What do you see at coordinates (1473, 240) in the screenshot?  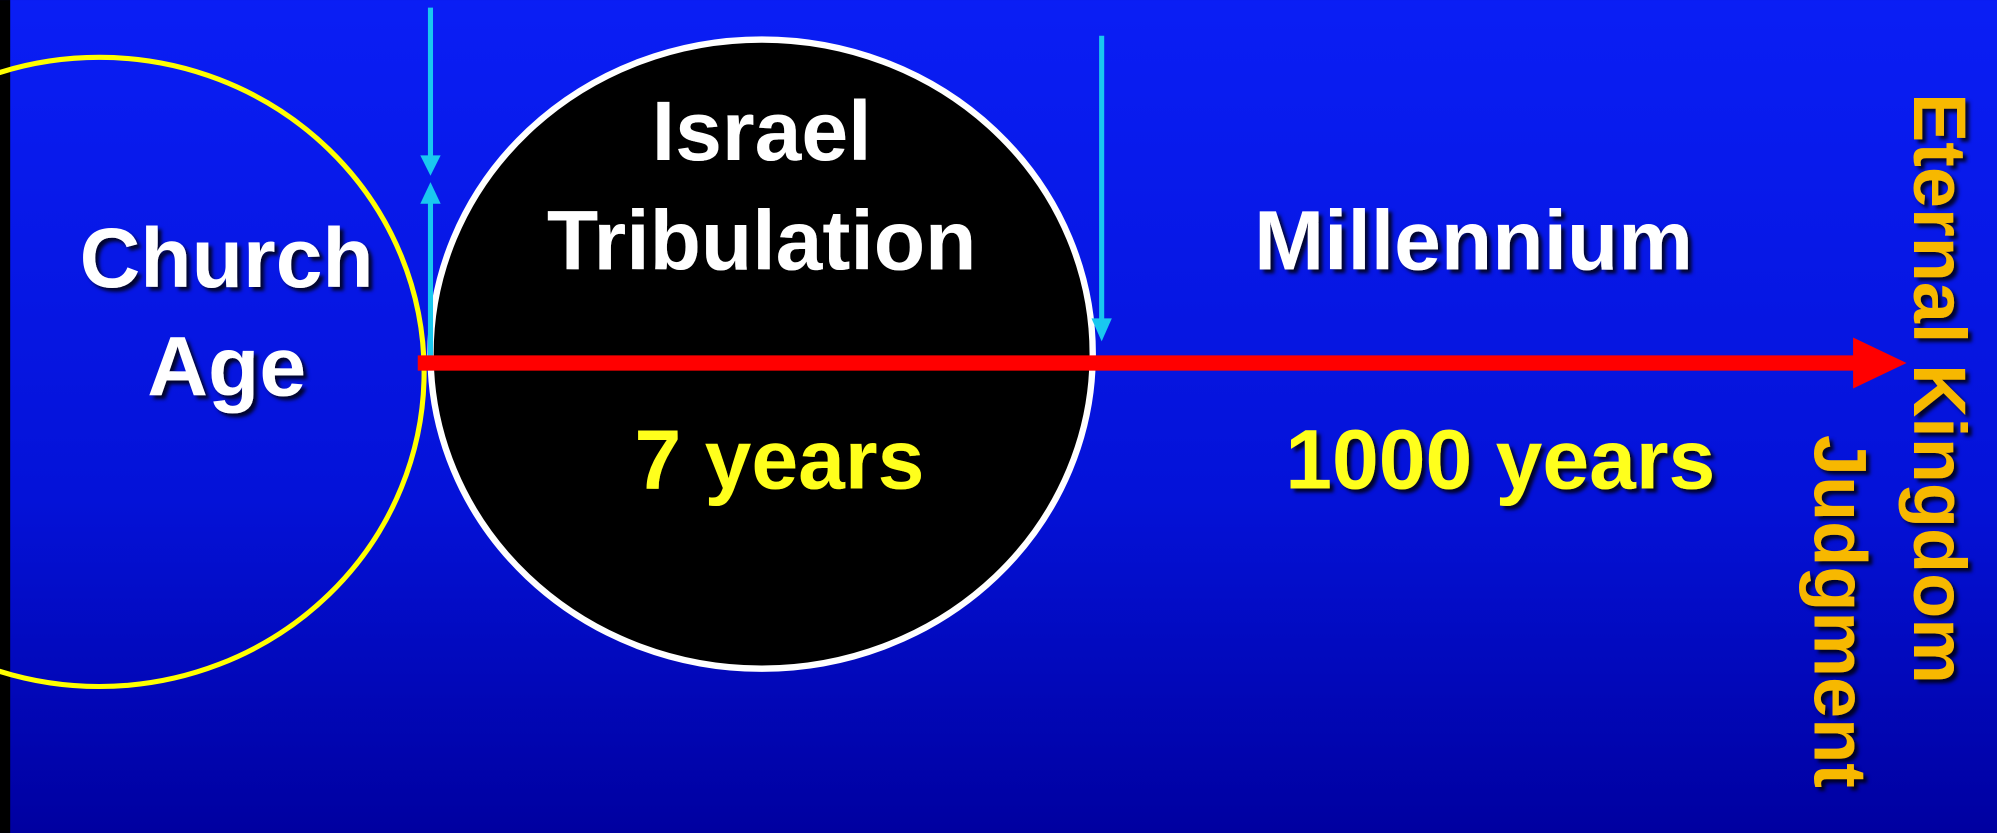 I see `label: Millennium` at bounding box center [1473, 240].